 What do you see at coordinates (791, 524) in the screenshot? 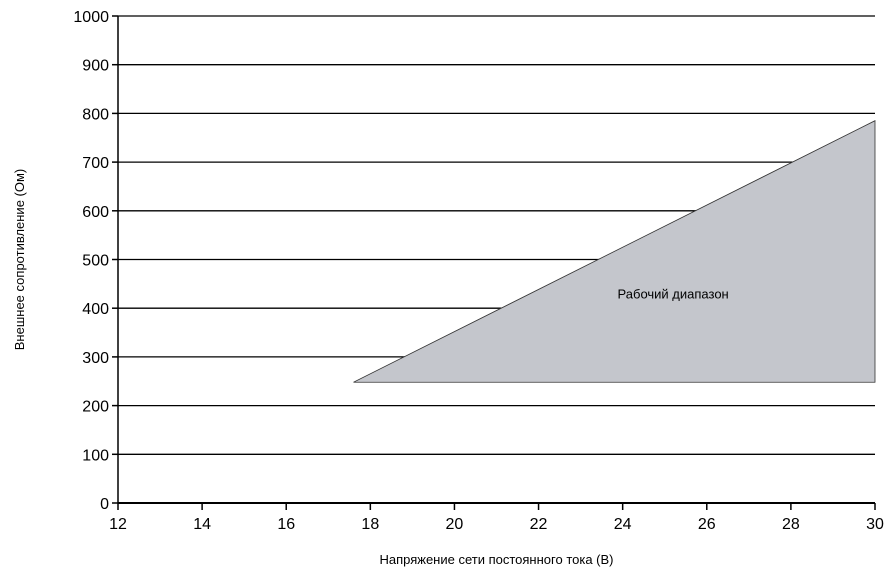
I see `x-tick-label: 28` at bounding box center [791, 524].